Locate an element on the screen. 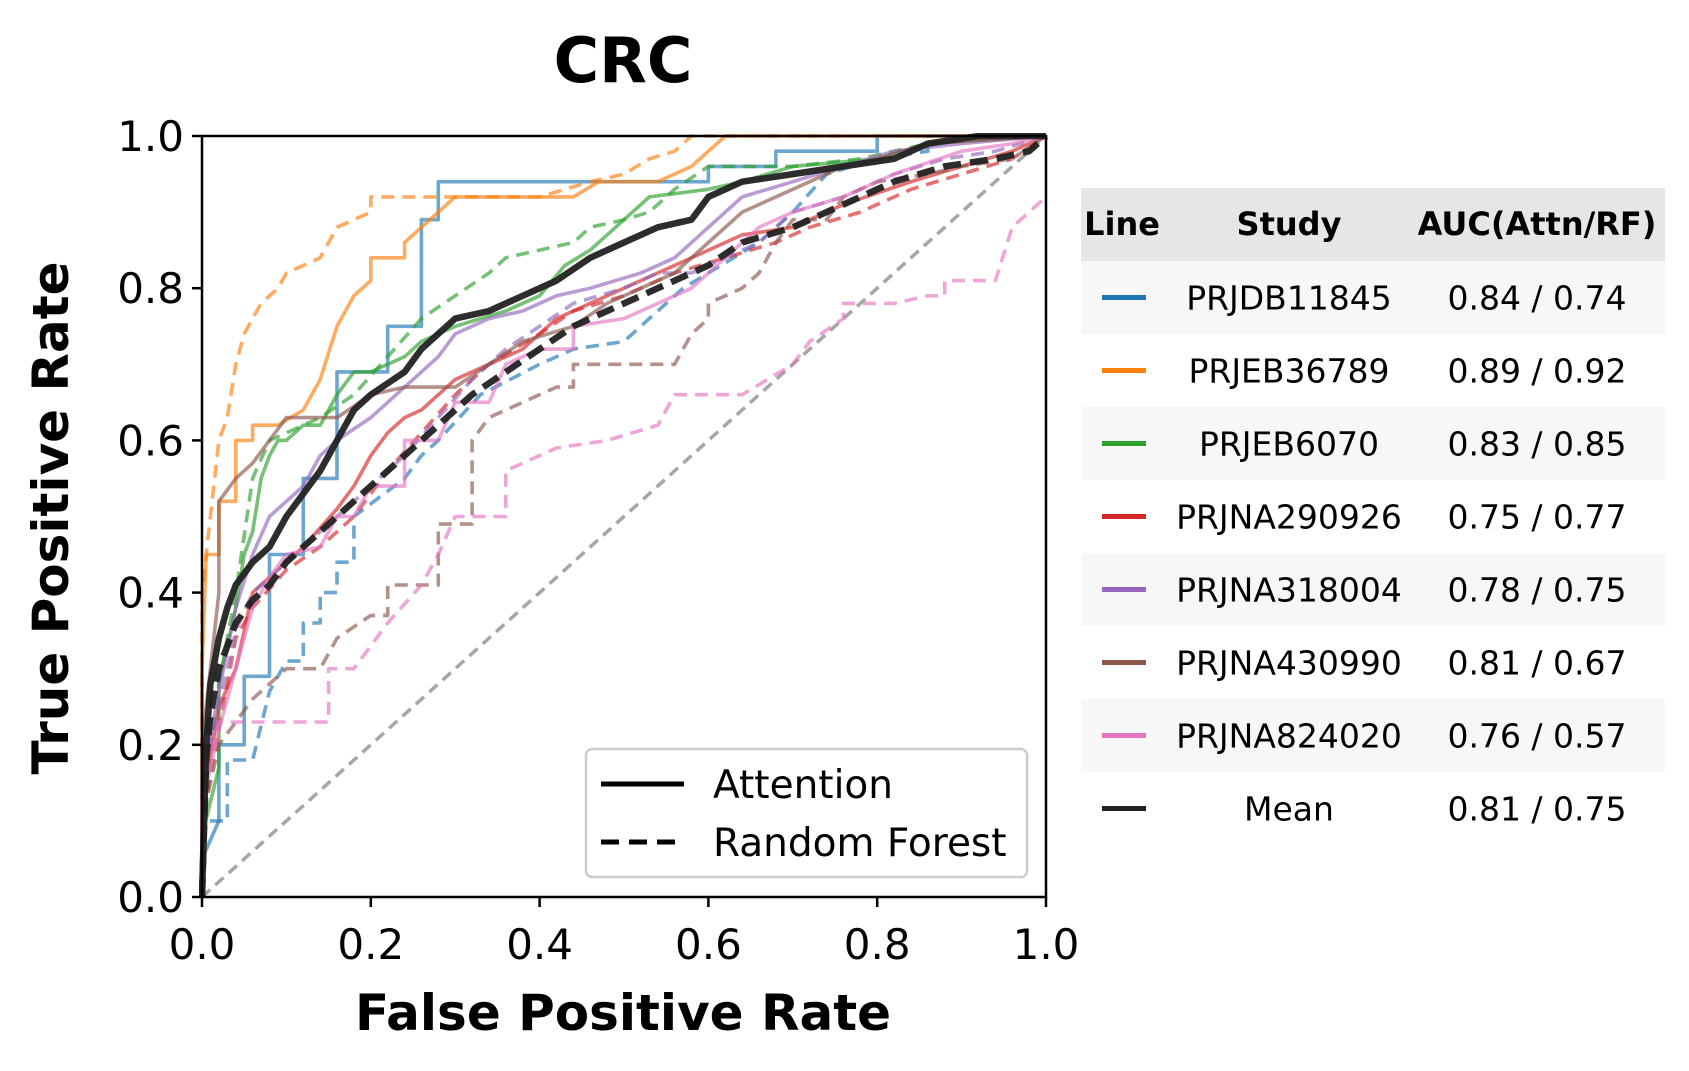  y-axis-label: True Positive Rate is located at coordinates (51, 517).